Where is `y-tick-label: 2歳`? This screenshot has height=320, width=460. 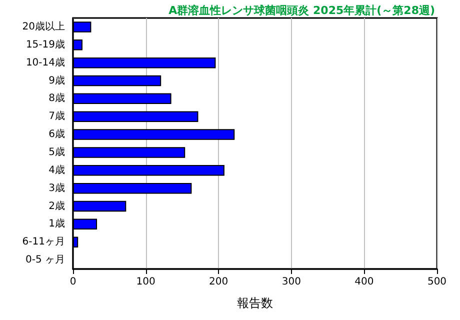
y-tick-label: 2歳 is located at coordinates (56, 206).